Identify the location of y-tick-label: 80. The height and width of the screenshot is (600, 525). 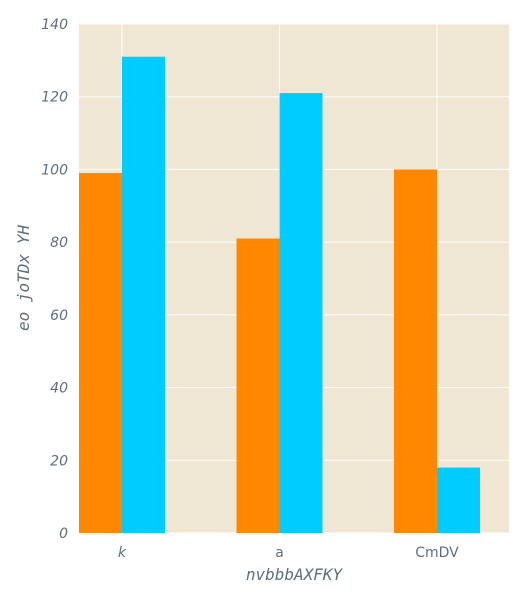
(59, 243).